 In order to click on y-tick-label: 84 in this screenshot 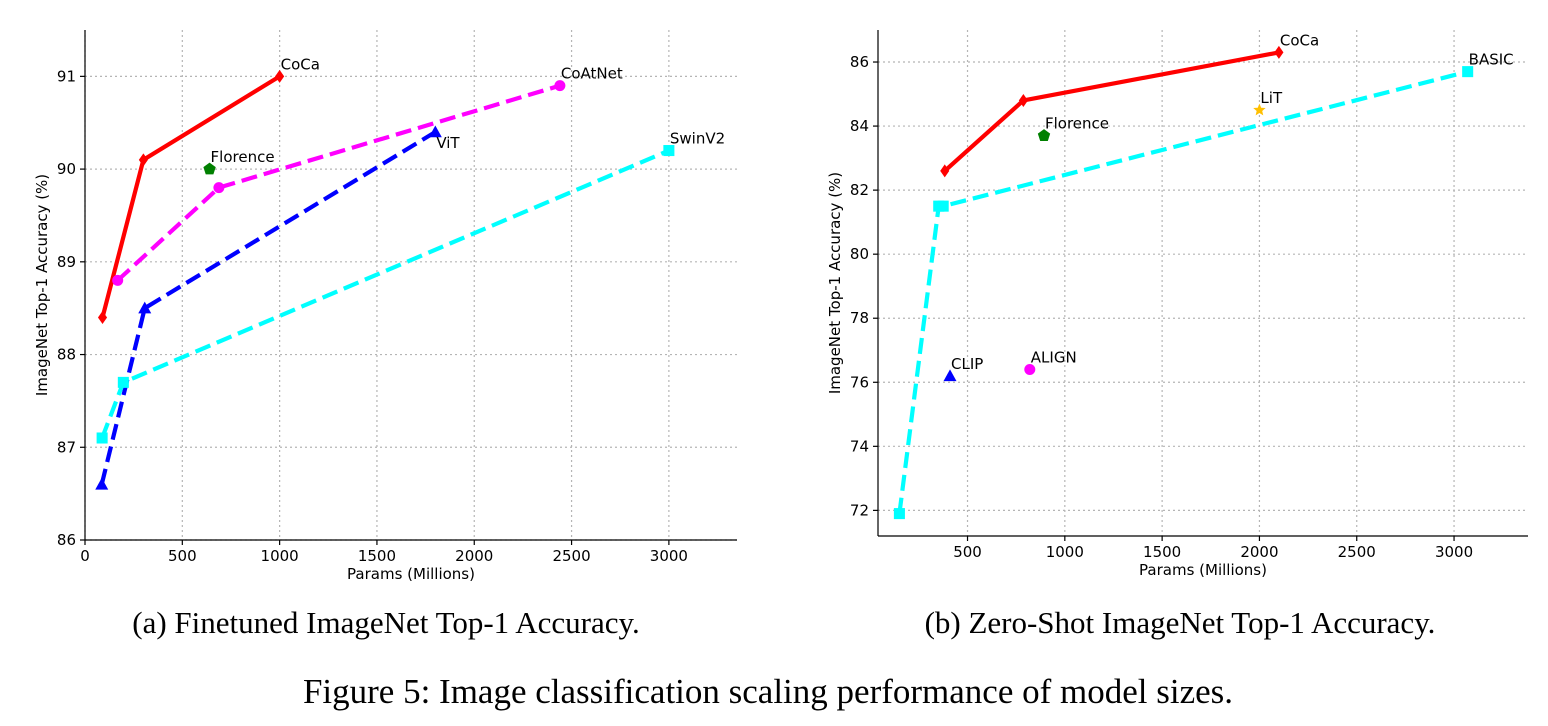, I will do `click(859, 126)`.